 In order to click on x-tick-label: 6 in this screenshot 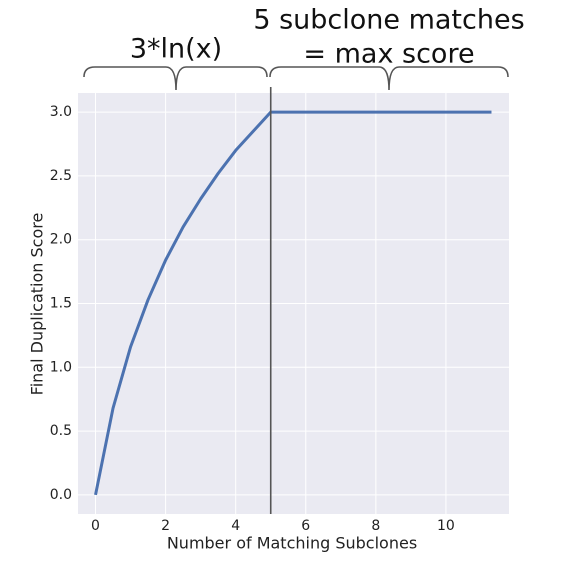, I will do `click(305, 526)`.